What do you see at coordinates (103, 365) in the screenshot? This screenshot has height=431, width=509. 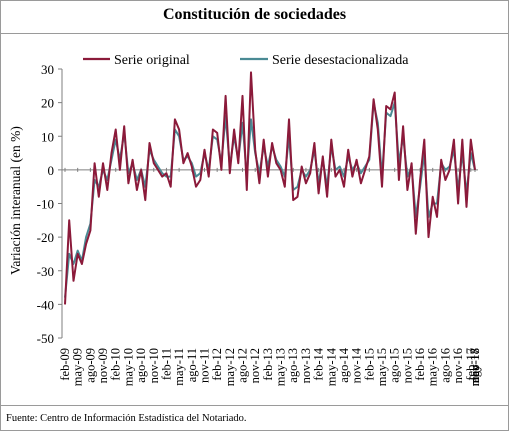 I see `x-tick-label: nov-09` at bounding box center [103, 365].